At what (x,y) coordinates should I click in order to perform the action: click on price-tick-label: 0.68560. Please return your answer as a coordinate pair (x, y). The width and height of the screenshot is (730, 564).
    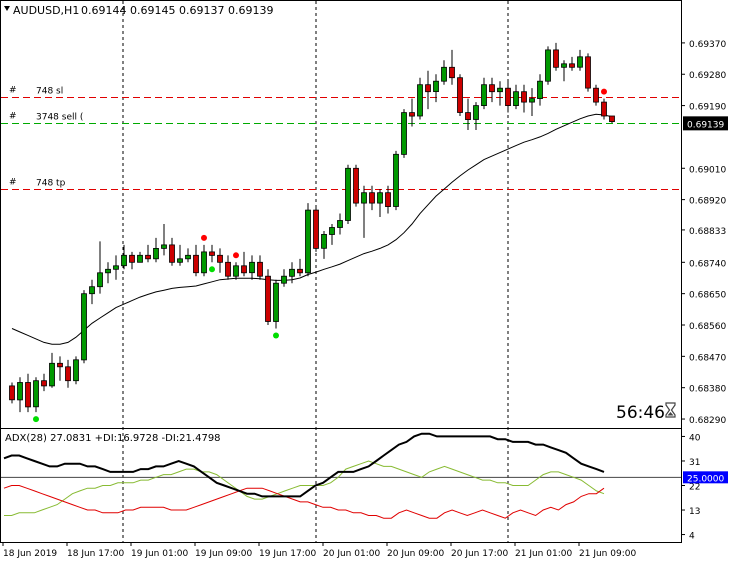
    Looking at the image, I should click on (707, 327).